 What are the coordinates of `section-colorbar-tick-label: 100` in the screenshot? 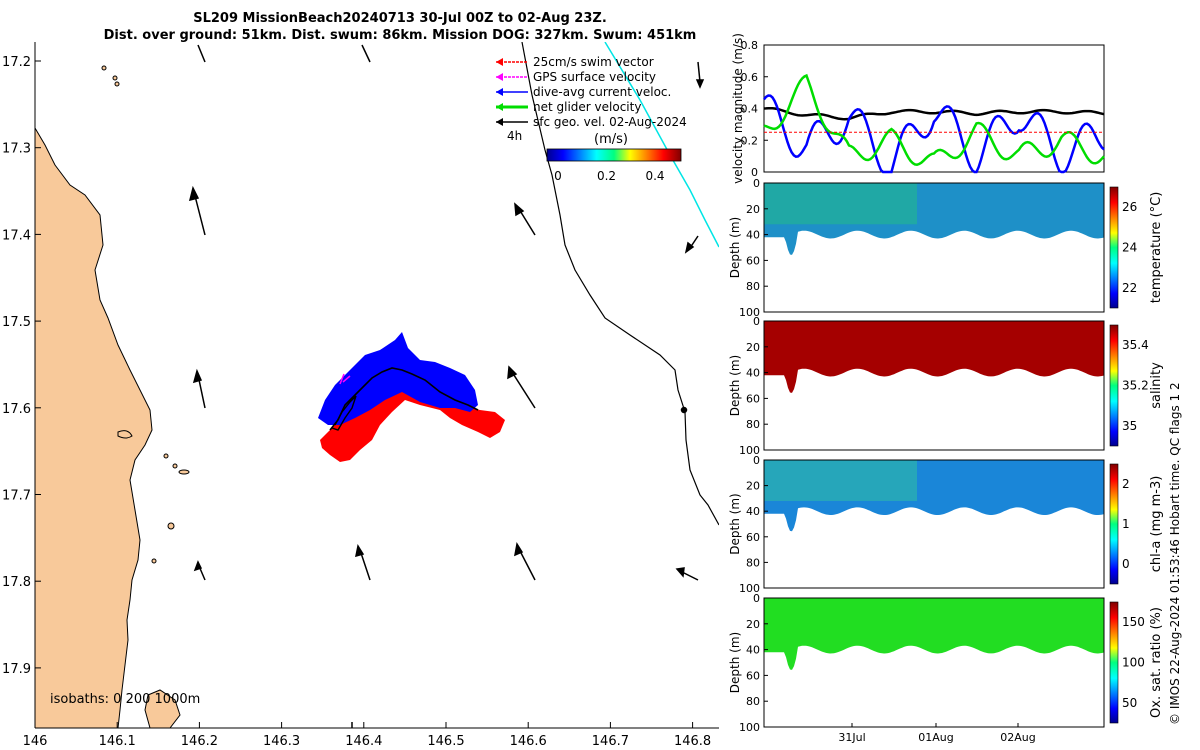 It's located at (1133, 663).